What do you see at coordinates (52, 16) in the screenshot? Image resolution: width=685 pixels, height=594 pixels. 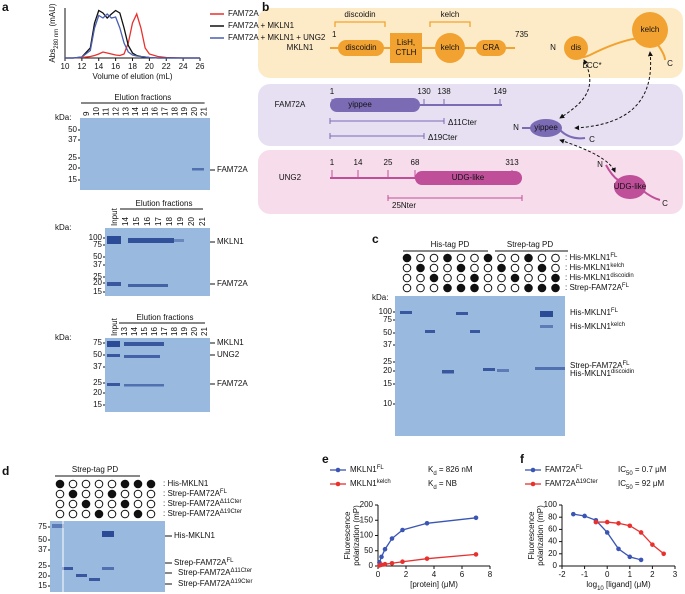 I see `label-part: (mAU)` at bounding box center [52, 16].